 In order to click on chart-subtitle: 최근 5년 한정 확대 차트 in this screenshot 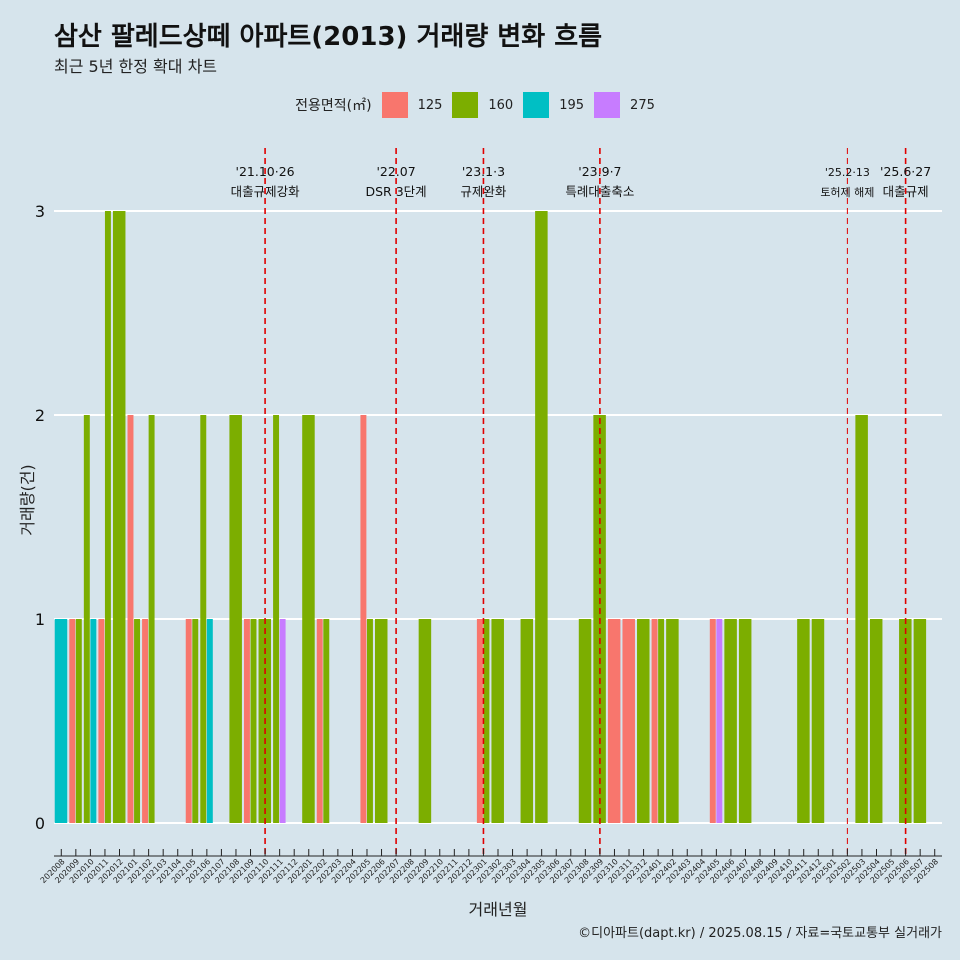, I will do `click(136, 66)`.